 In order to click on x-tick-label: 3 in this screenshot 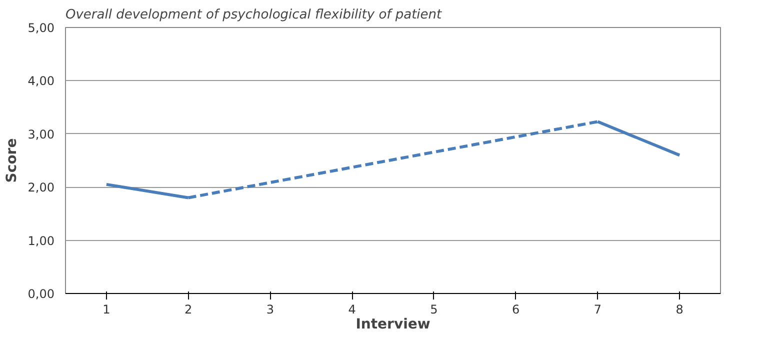, I will do `click(270, 309)`.